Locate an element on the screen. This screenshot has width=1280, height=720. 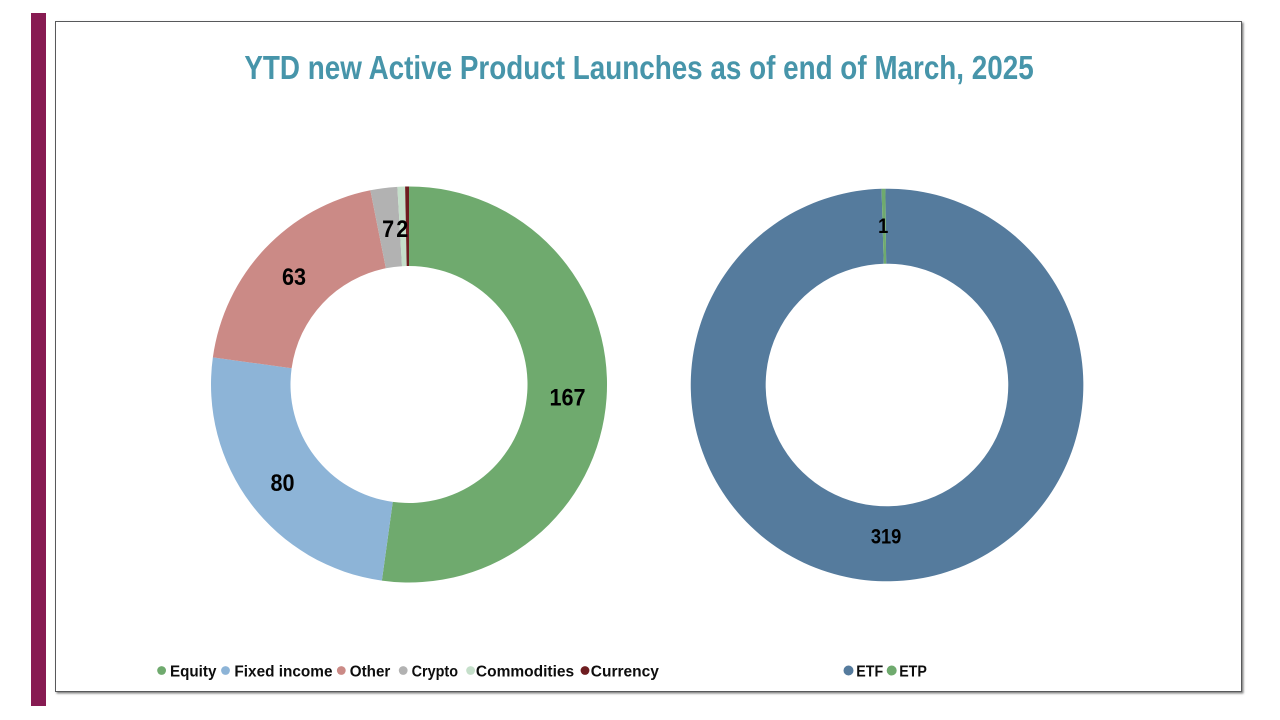
svg-text: ETF is located at coordinates (869, 672).